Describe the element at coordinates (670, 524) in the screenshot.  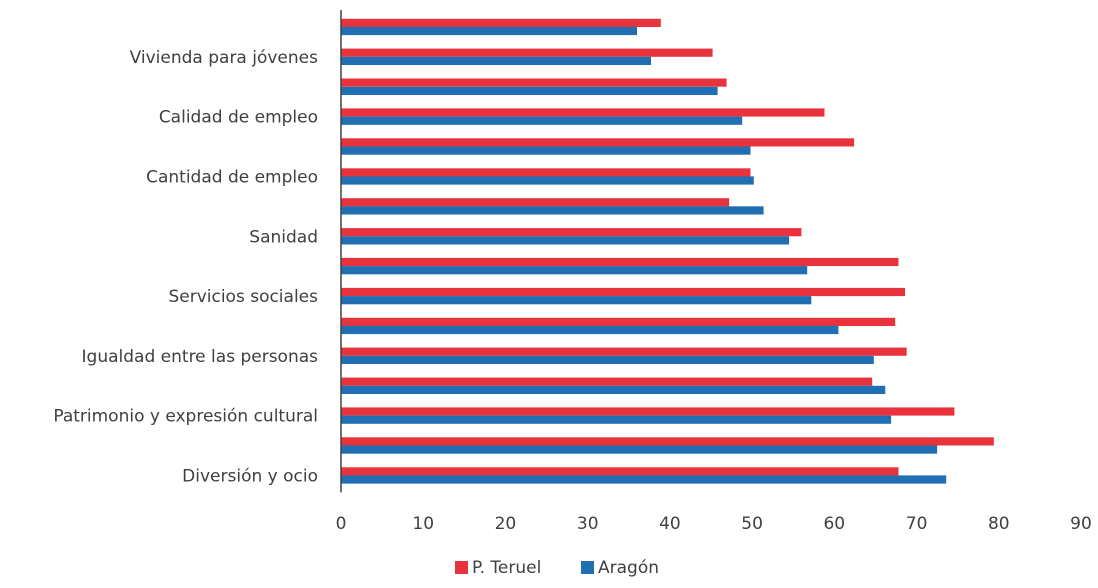
I see `x-tick-label: 40` at that location.